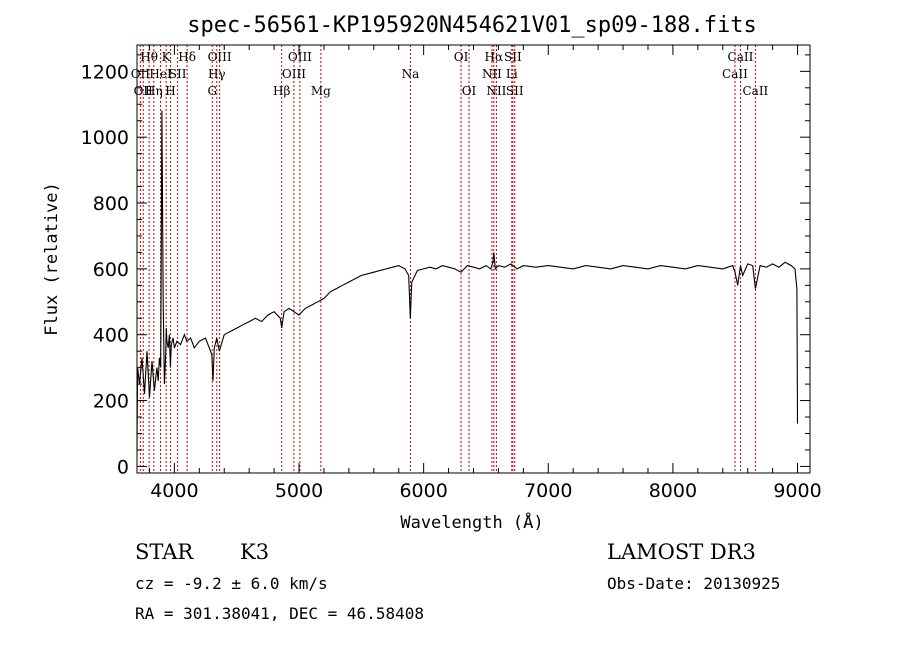 Image resolution: width=900 pixels, height=649 pixels. I want to click on spectral-line-label: Na, so click(411, 74).